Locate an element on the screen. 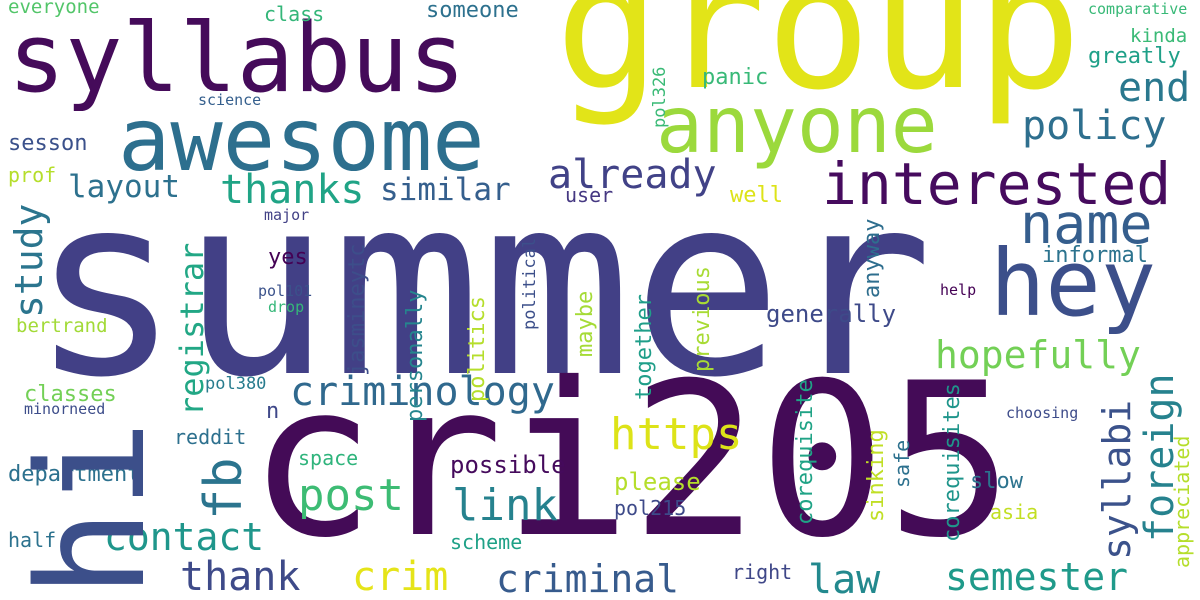 The height and width of the screenshot is (600, 1200). word-hopefully: hopefully is located at coordinates (1038, 355).